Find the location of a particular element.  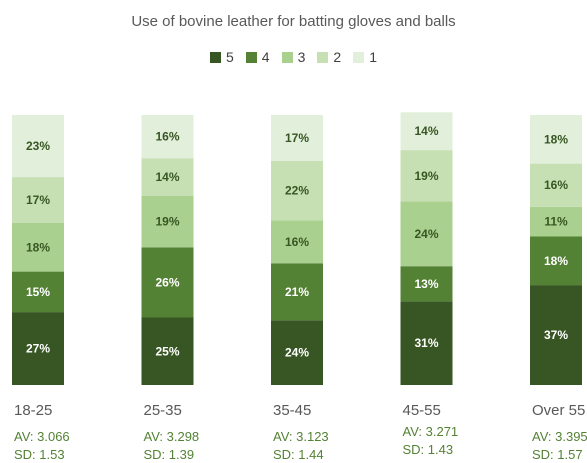

data-label-25-35-level-4: 26% is located at coordinates (167, 282).